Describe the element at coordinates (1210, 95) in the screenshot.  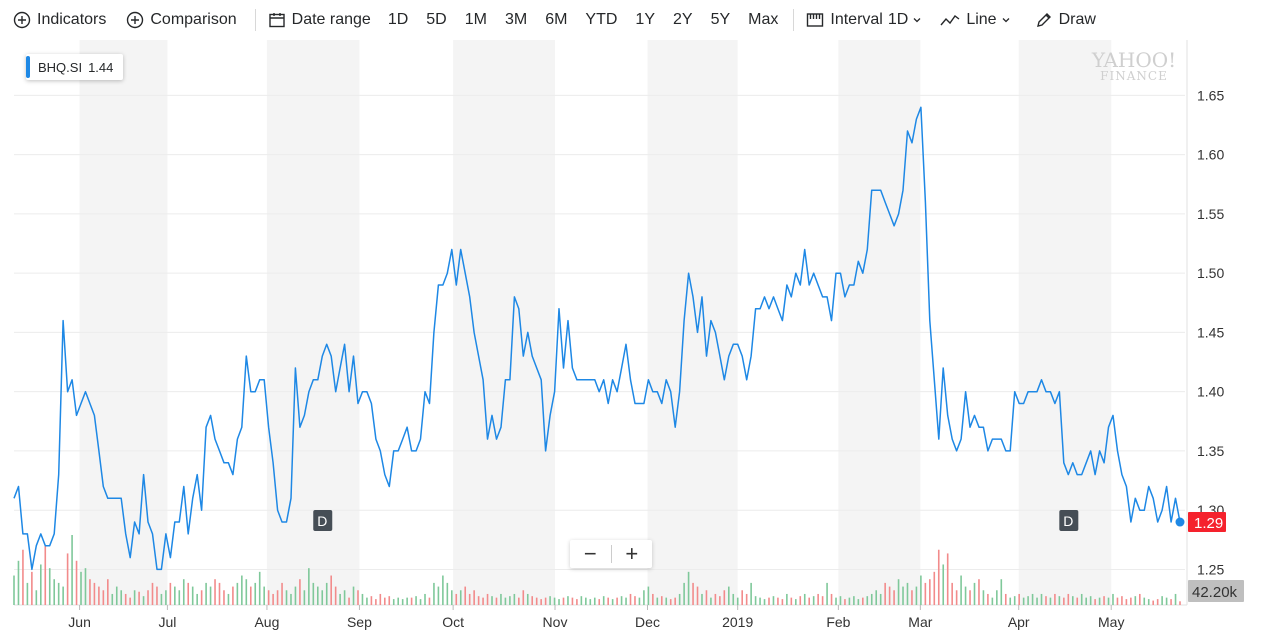
I see `y-tick-label: 1.65` at that location.